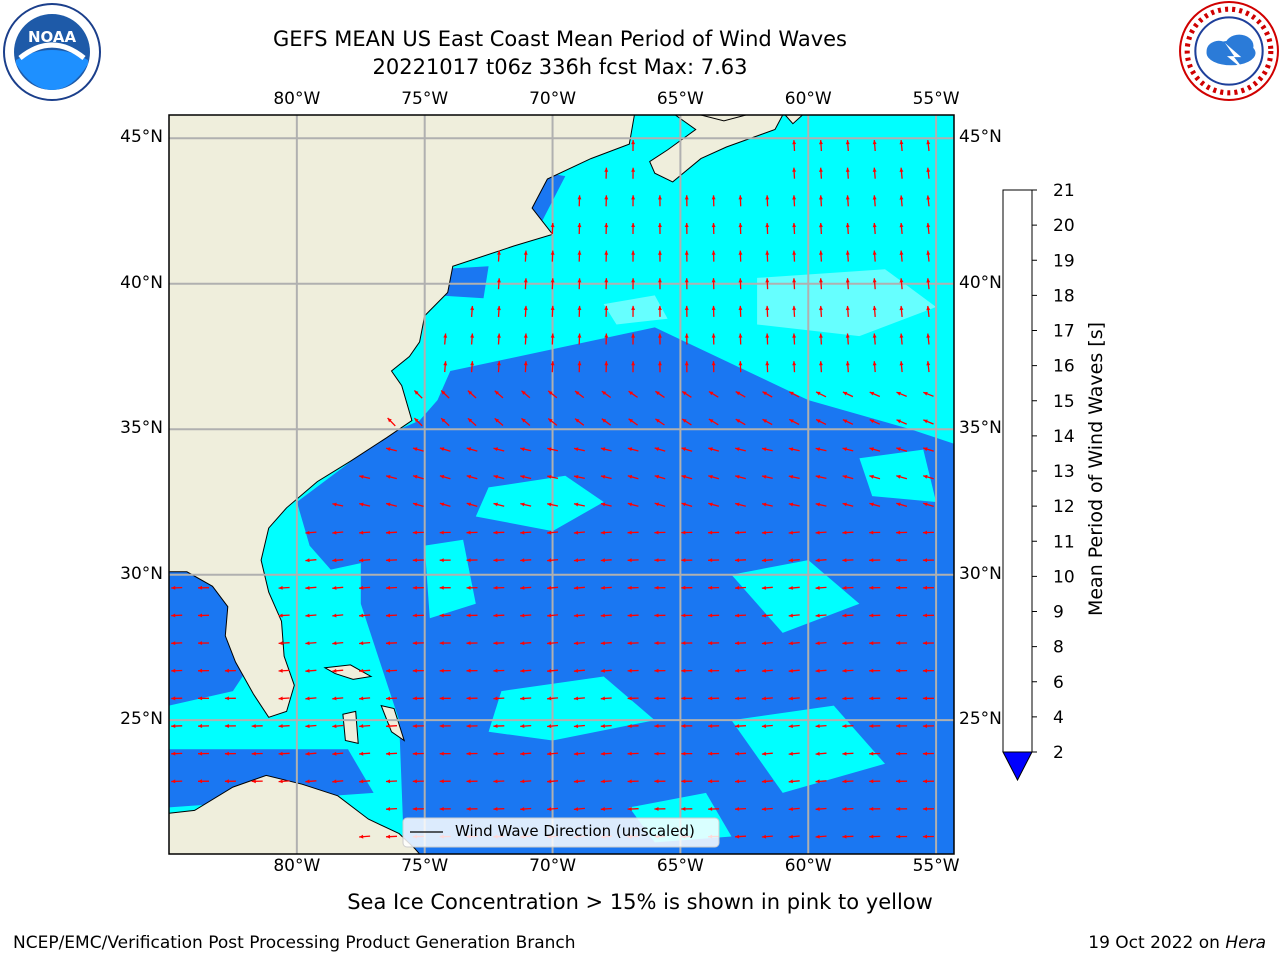 This screenshot has width=1280, height=960. I want to click on footer-date-text: 19 Oct 2022 on, so click(1157, 943).